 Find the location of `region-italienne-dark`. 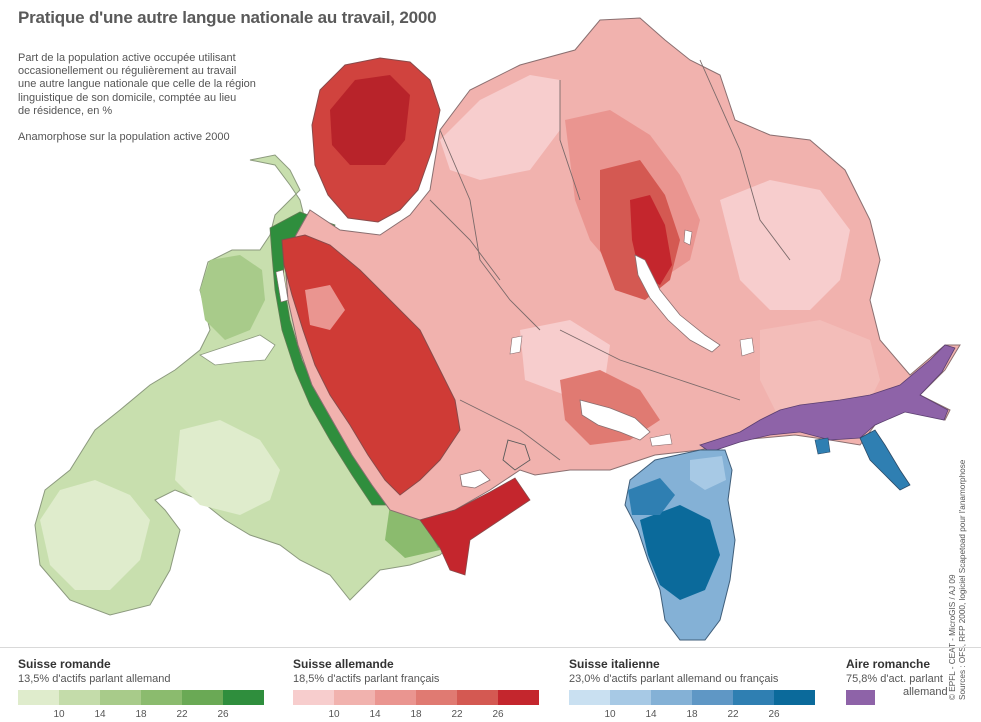

region-italienne-dark is located at coordinates (680, 552).